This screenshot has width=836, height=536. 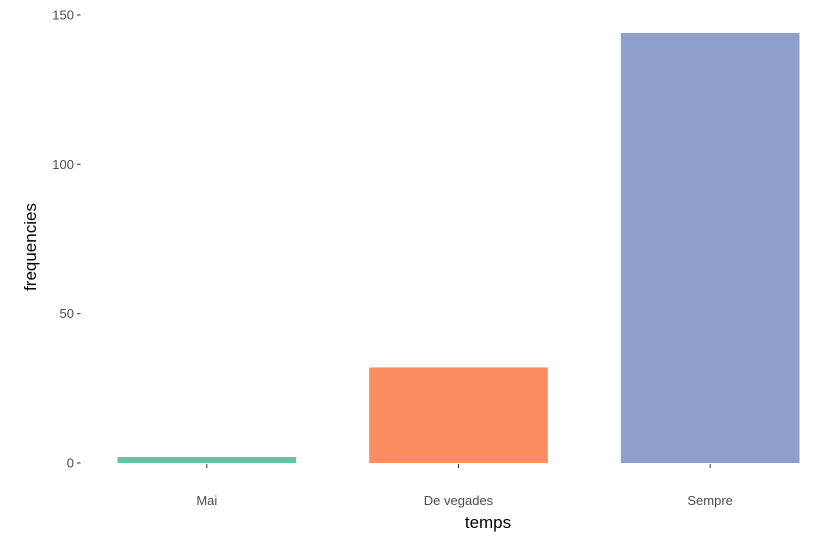 I want to click on y-tick-label: 0, so click(x=70, y=463).